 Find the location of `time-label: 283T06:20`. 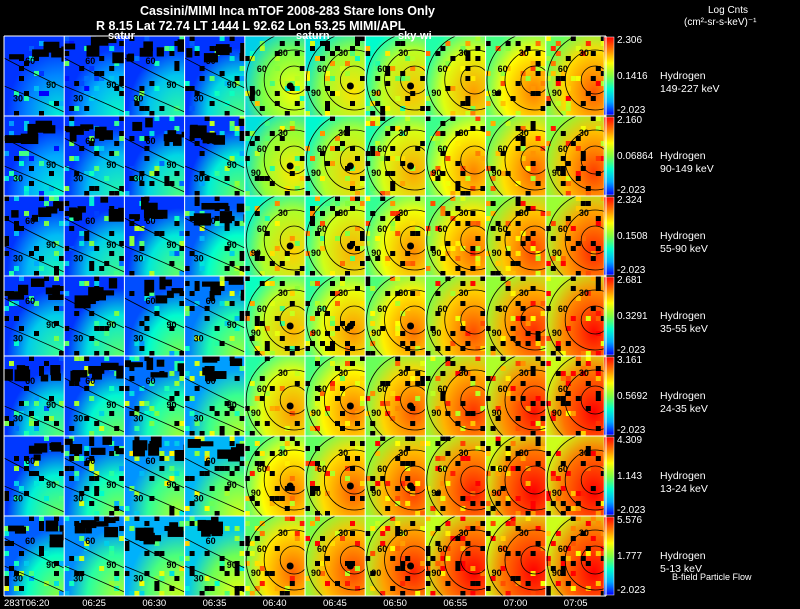

time-label: 283T06:20 is located at coordinates (27, 603).